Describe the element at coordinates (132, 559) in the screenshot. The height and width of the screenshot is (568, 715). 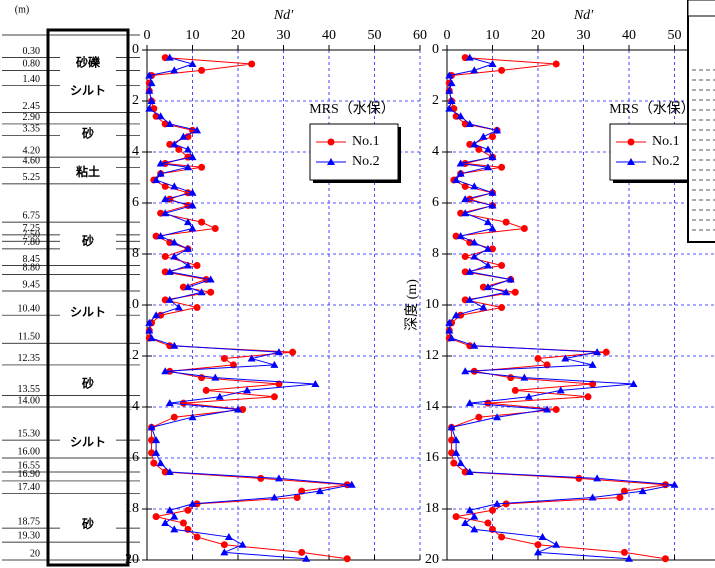
I see `y-tick-label: 20` at that location.